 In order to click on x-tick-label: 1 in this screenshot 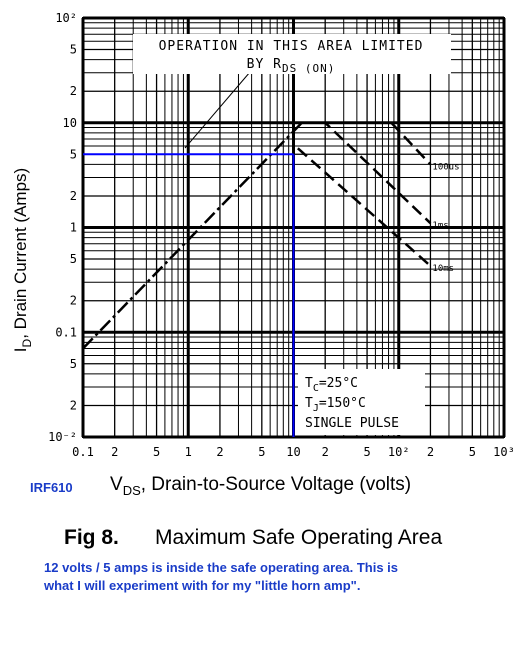, I will do `click(188, 452)`.